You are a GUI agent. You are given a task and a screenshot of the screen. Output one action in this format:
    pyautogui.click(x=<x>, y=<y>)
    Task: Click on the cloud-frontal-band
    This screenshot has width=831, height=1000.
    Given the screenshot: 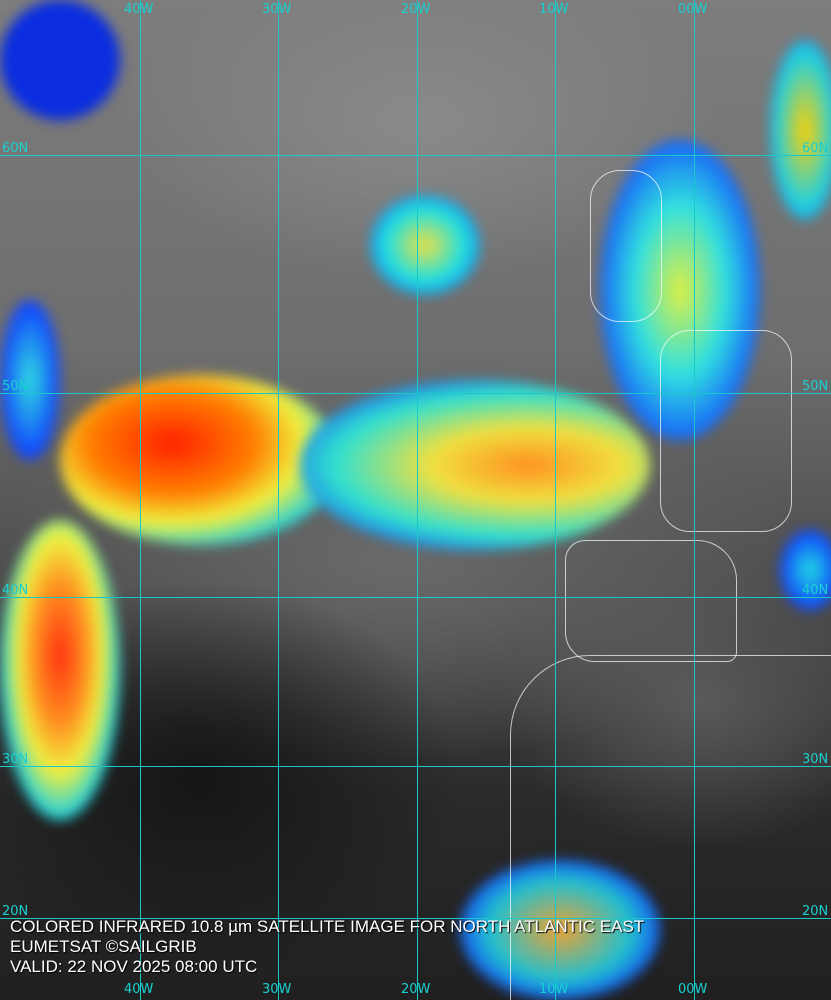 What is the action you would take?
    pyautogui.click(x=200, y=460)
    